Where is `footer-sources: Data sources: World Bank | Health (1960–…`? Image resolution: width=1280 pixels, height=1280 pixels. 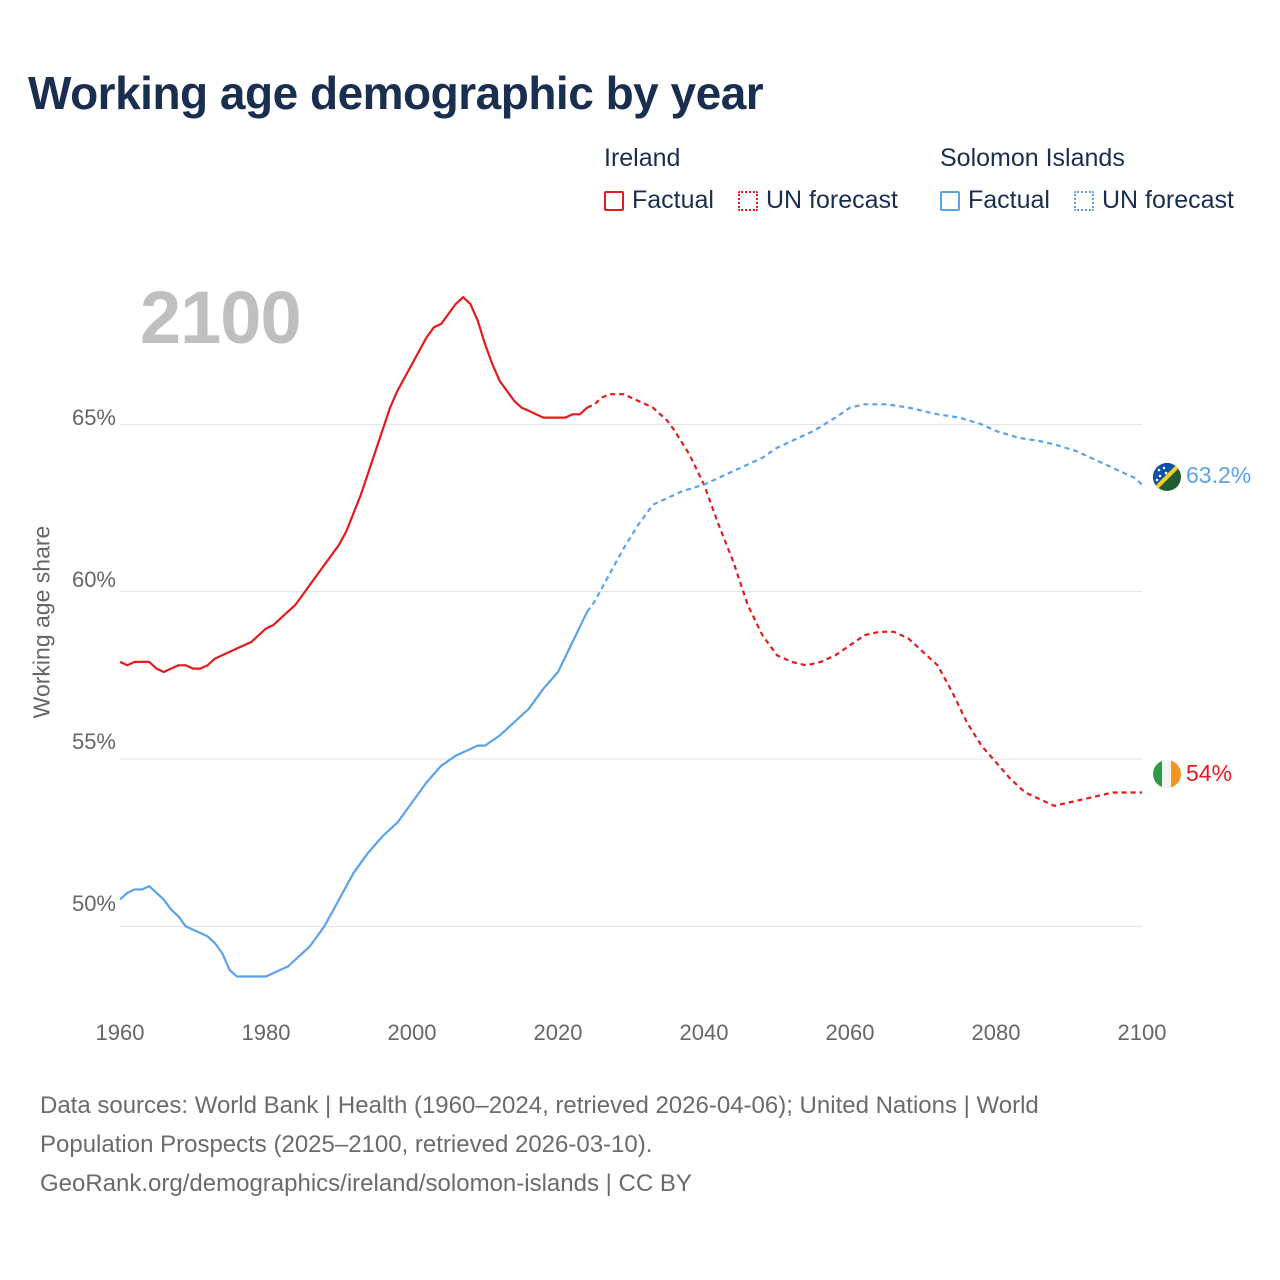
footer-sources: Data sources: World Bank | Health (1960–… is located at coordinates (630, 1144).